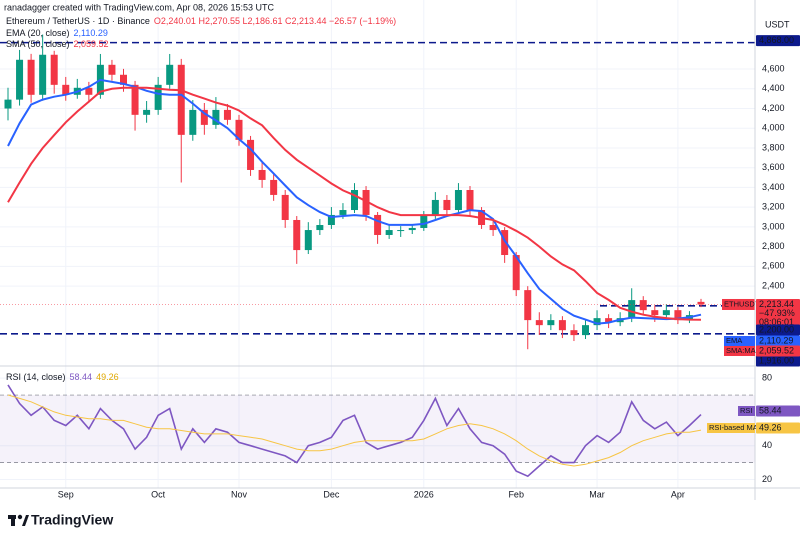  I want to click on symbol-tag-label: ETHUSDT, so click(742, 303).